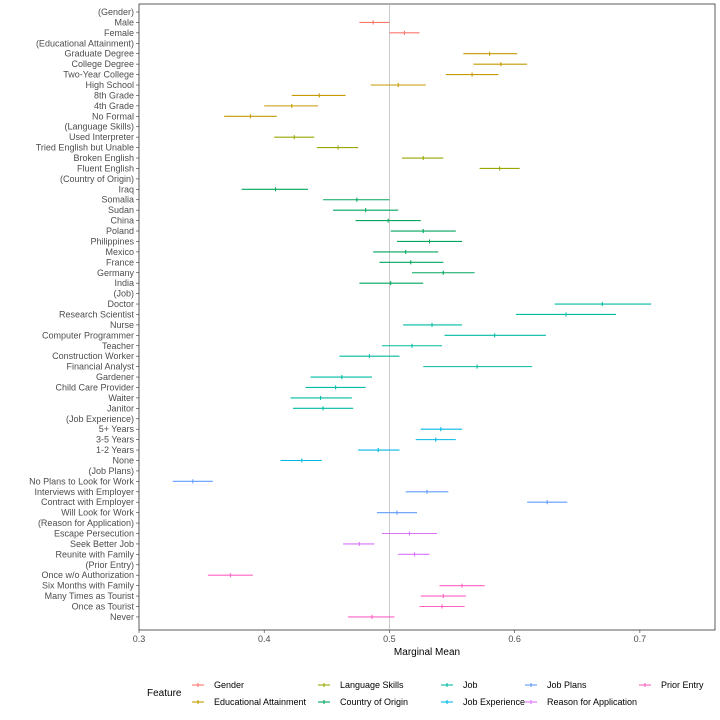 This screenshot has width=720, height=720. What do you see at coordinates (97, 314) in the screenshot?
I see `y-tick-label-research-scientist: Research Scientist` at bounding box center [97, 314].